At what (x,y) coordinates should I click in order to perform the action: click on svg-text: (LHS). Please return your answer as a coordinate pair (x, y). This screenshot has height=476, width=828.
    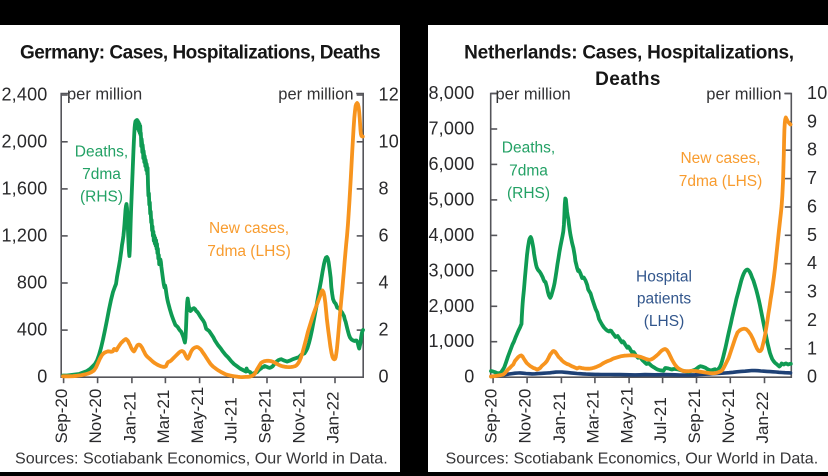
    Looking at the image, I should click on (664, 321).